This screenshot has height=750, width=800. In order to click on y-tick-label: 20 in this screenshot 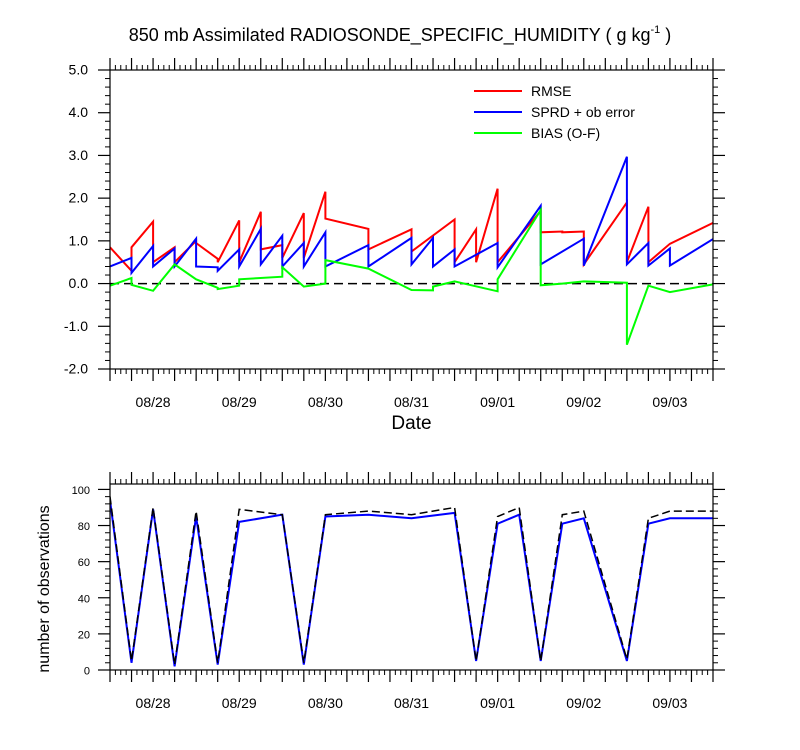, I will do `click(84, 635)`.